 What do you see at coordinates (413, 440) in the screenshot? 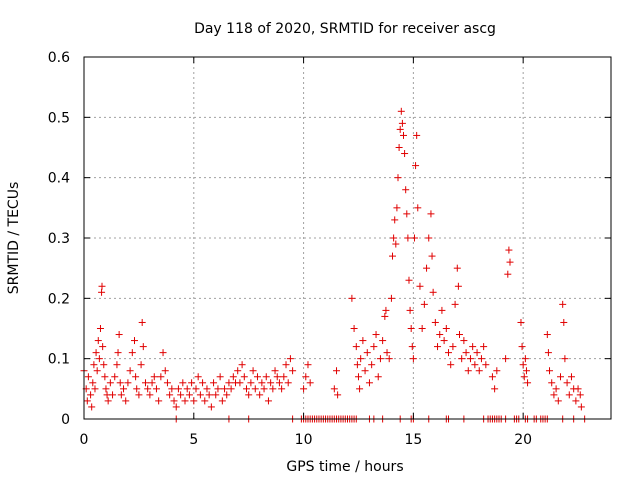
I see `x-tick-label: 15` at bounding box center [413, 440].